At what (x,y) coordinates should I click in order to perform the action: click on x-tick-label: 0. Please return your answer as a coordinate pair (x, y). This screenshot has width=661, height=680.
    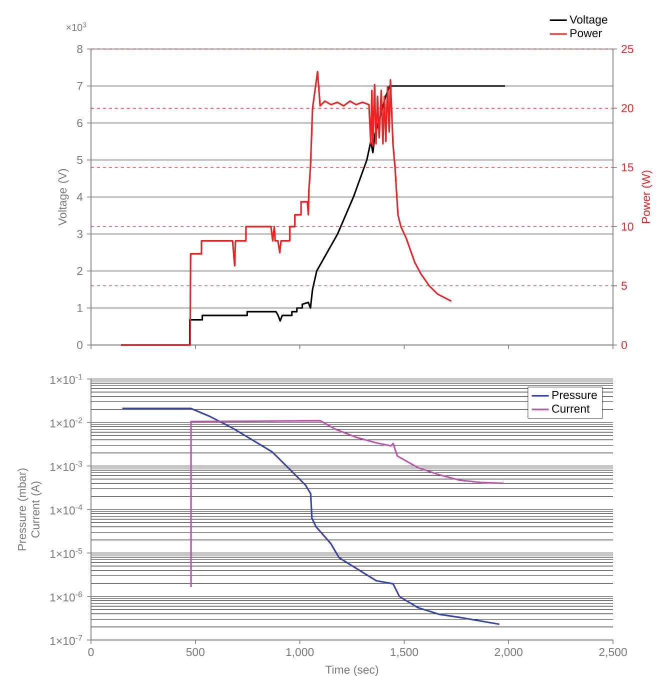
    Looking at the image, I should click on (91, 652).